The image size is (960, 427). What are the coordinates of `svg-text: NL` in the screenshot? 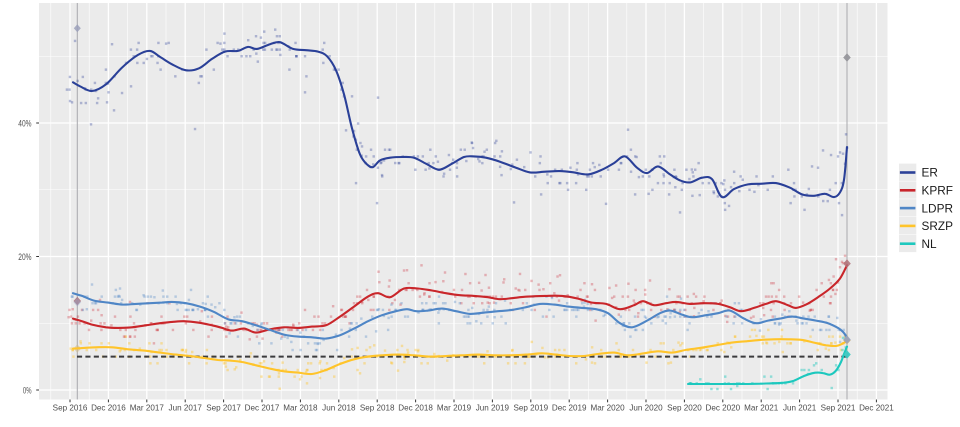 It's located at (930, 244).